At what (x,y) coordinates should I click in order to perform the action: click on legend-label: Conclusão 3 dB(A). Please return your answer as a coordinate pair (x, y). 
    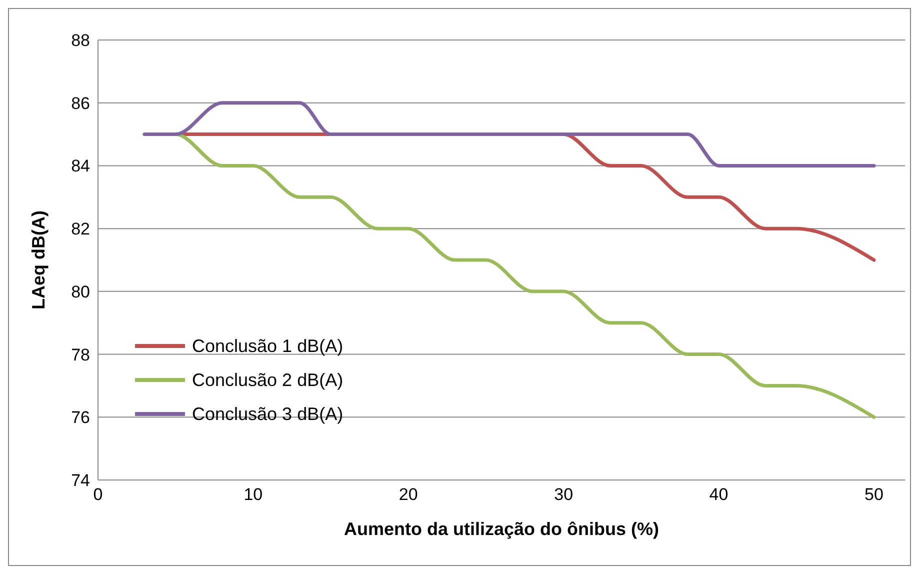
    Looking at the image, I should click on (268, 414).